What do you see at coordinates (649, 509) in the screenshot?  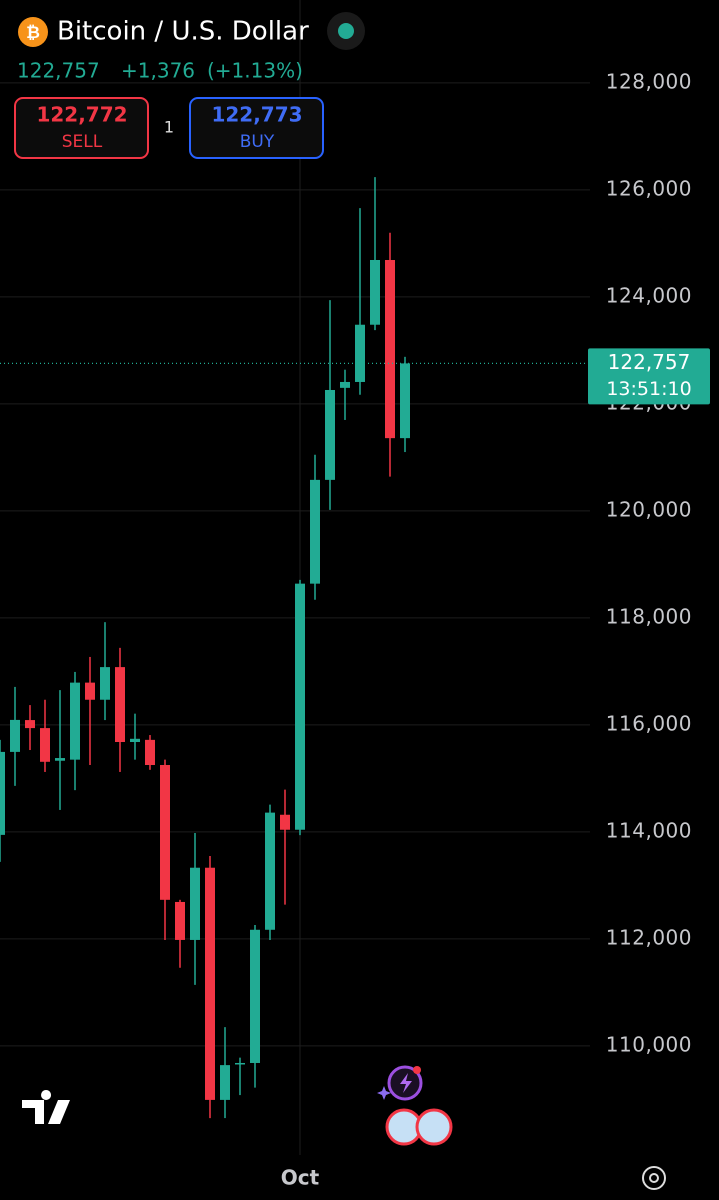 I see `y-tick-label: 120,000` at bounding box center [649, 509].